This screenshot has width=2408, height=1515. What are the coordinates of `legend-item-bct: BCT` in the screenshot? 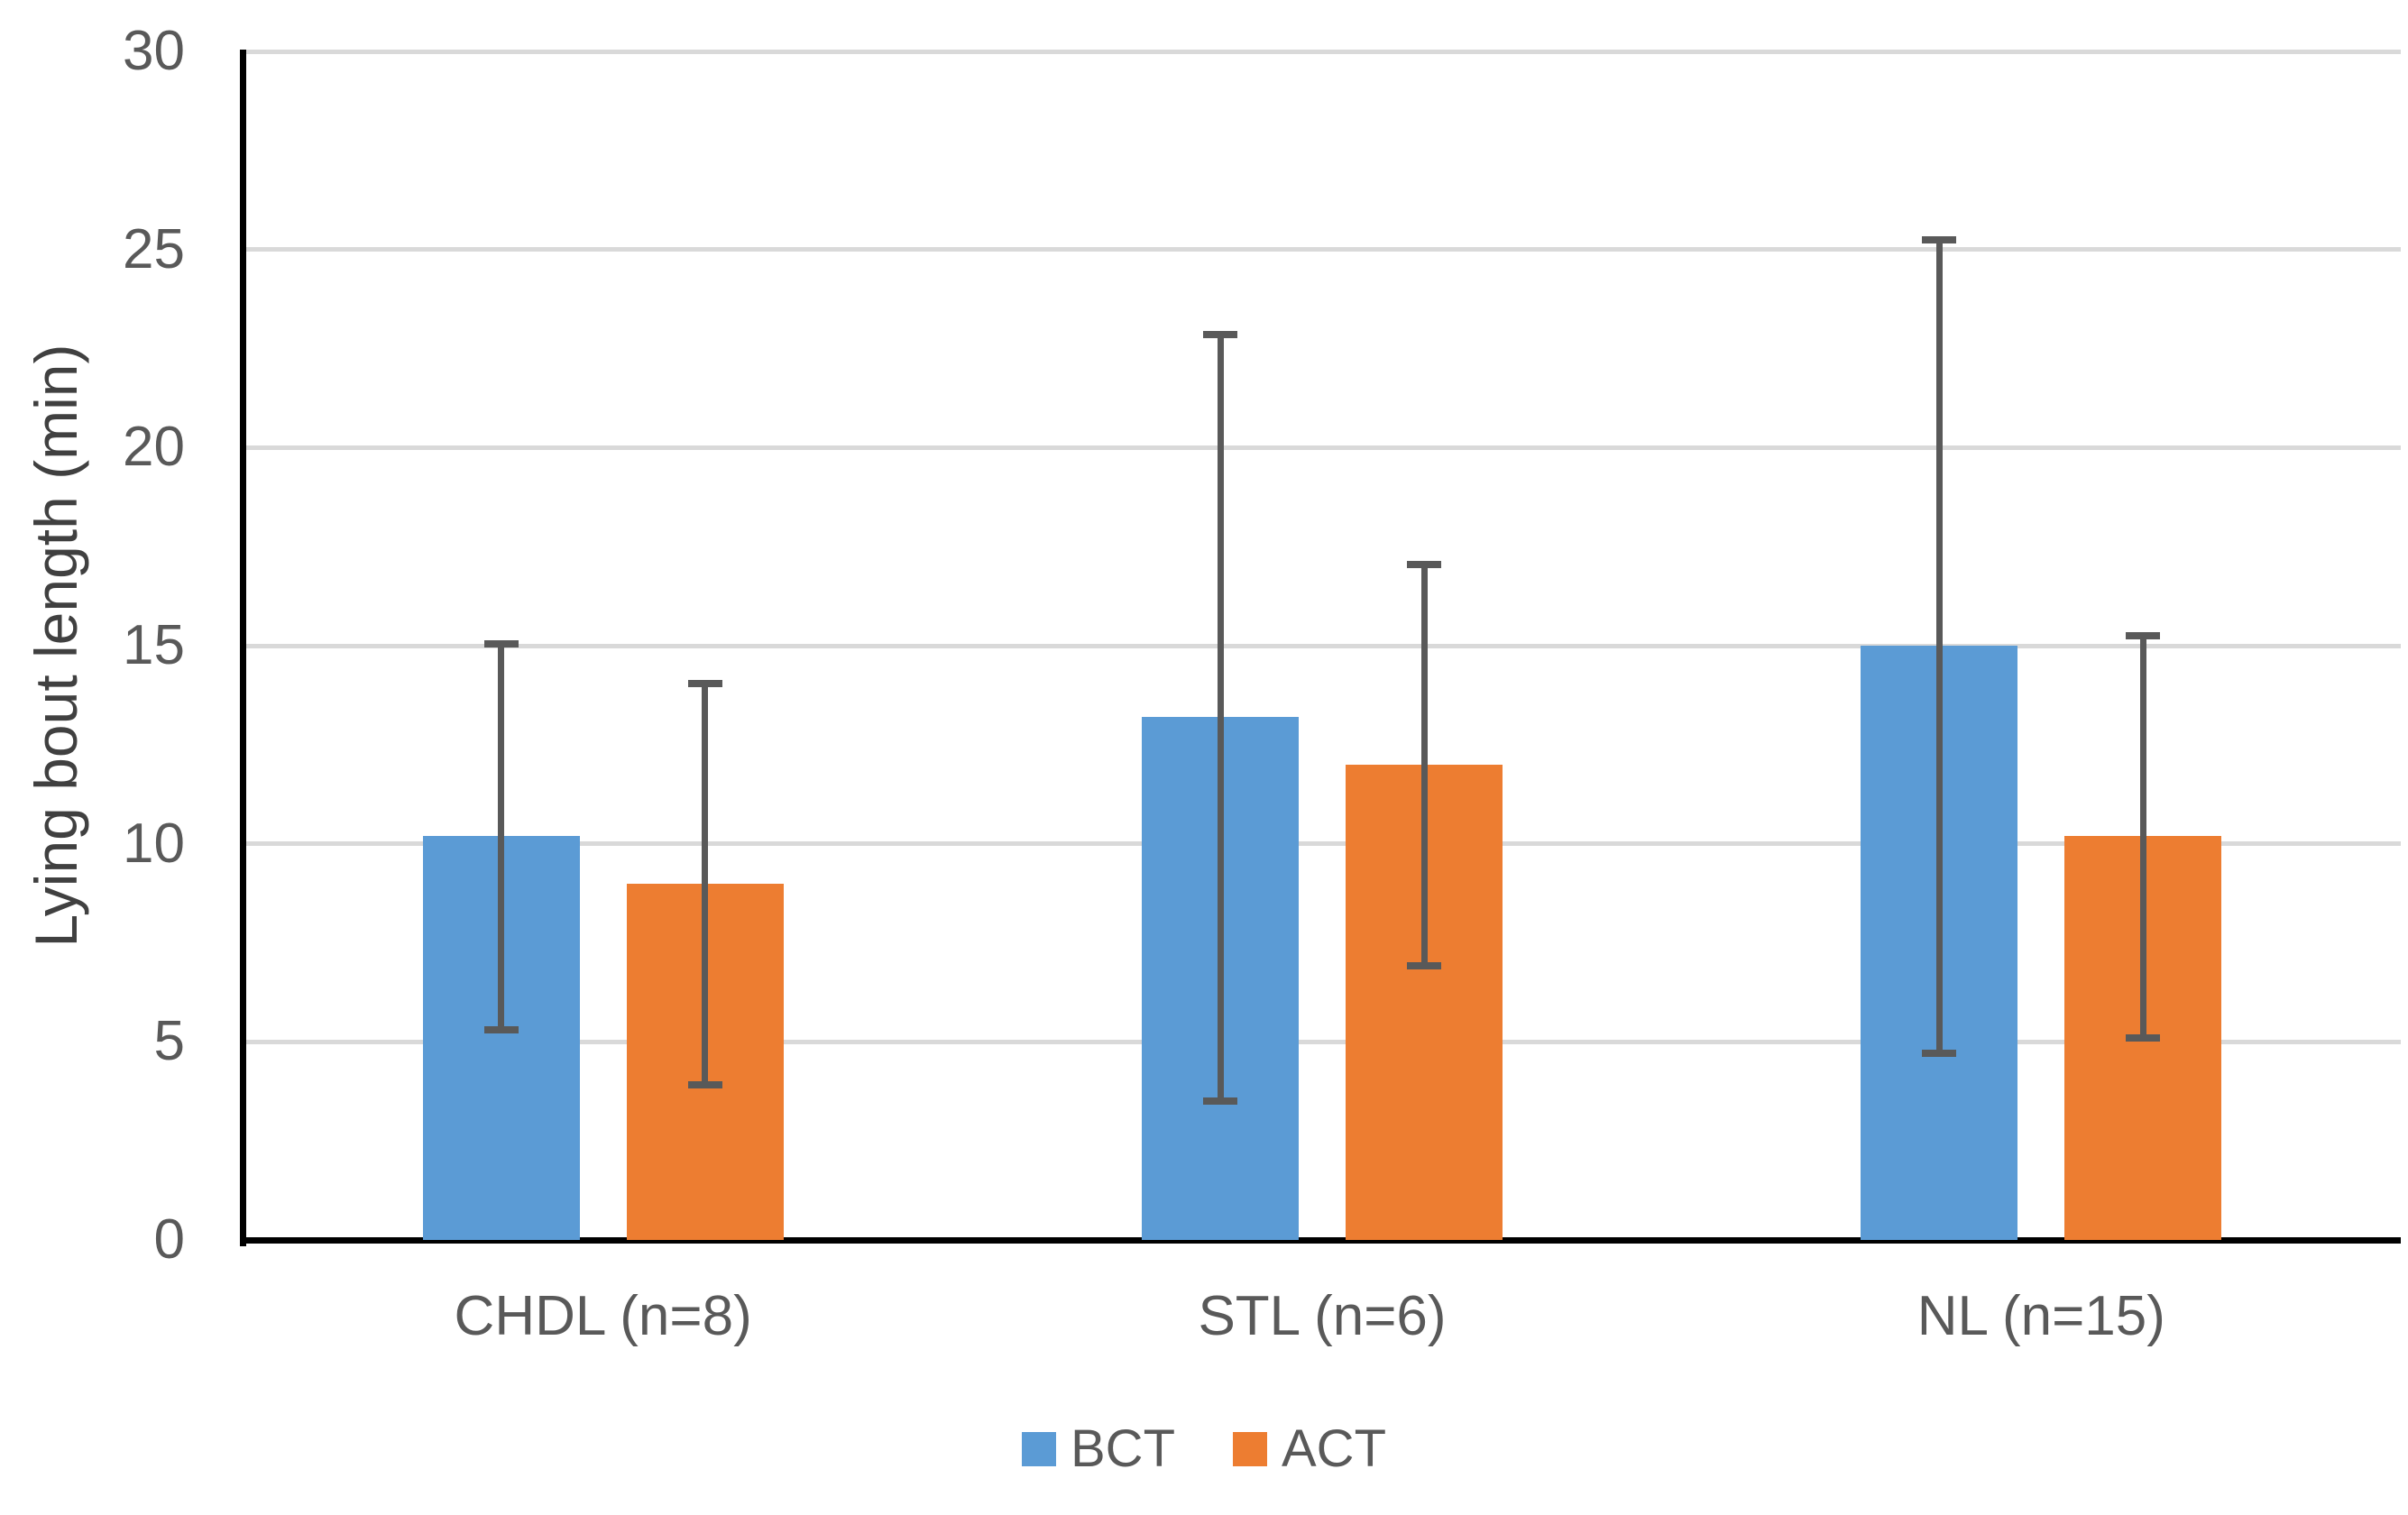 It's located at (1098, 1449).